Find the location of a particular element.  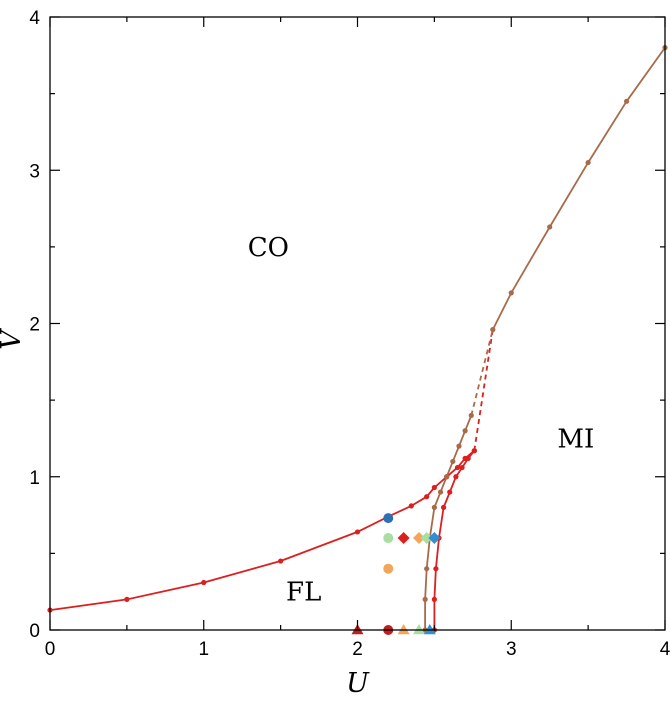

region-label-co: CO is located at coordinates (268, 248).